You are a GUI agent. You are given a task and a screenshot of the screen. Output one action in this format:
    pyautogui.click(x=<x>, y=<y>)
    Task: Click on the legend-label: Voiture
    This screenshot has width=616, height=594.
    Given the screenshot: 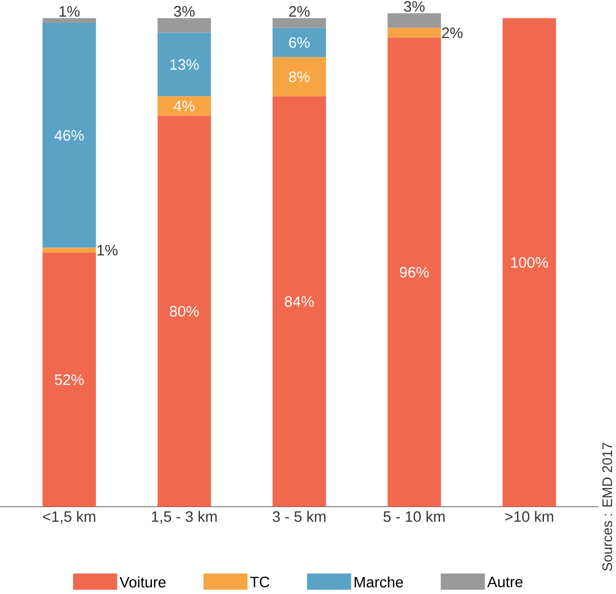 What is the action you would take?
    pyautogui.click(x=143, y=582)
    